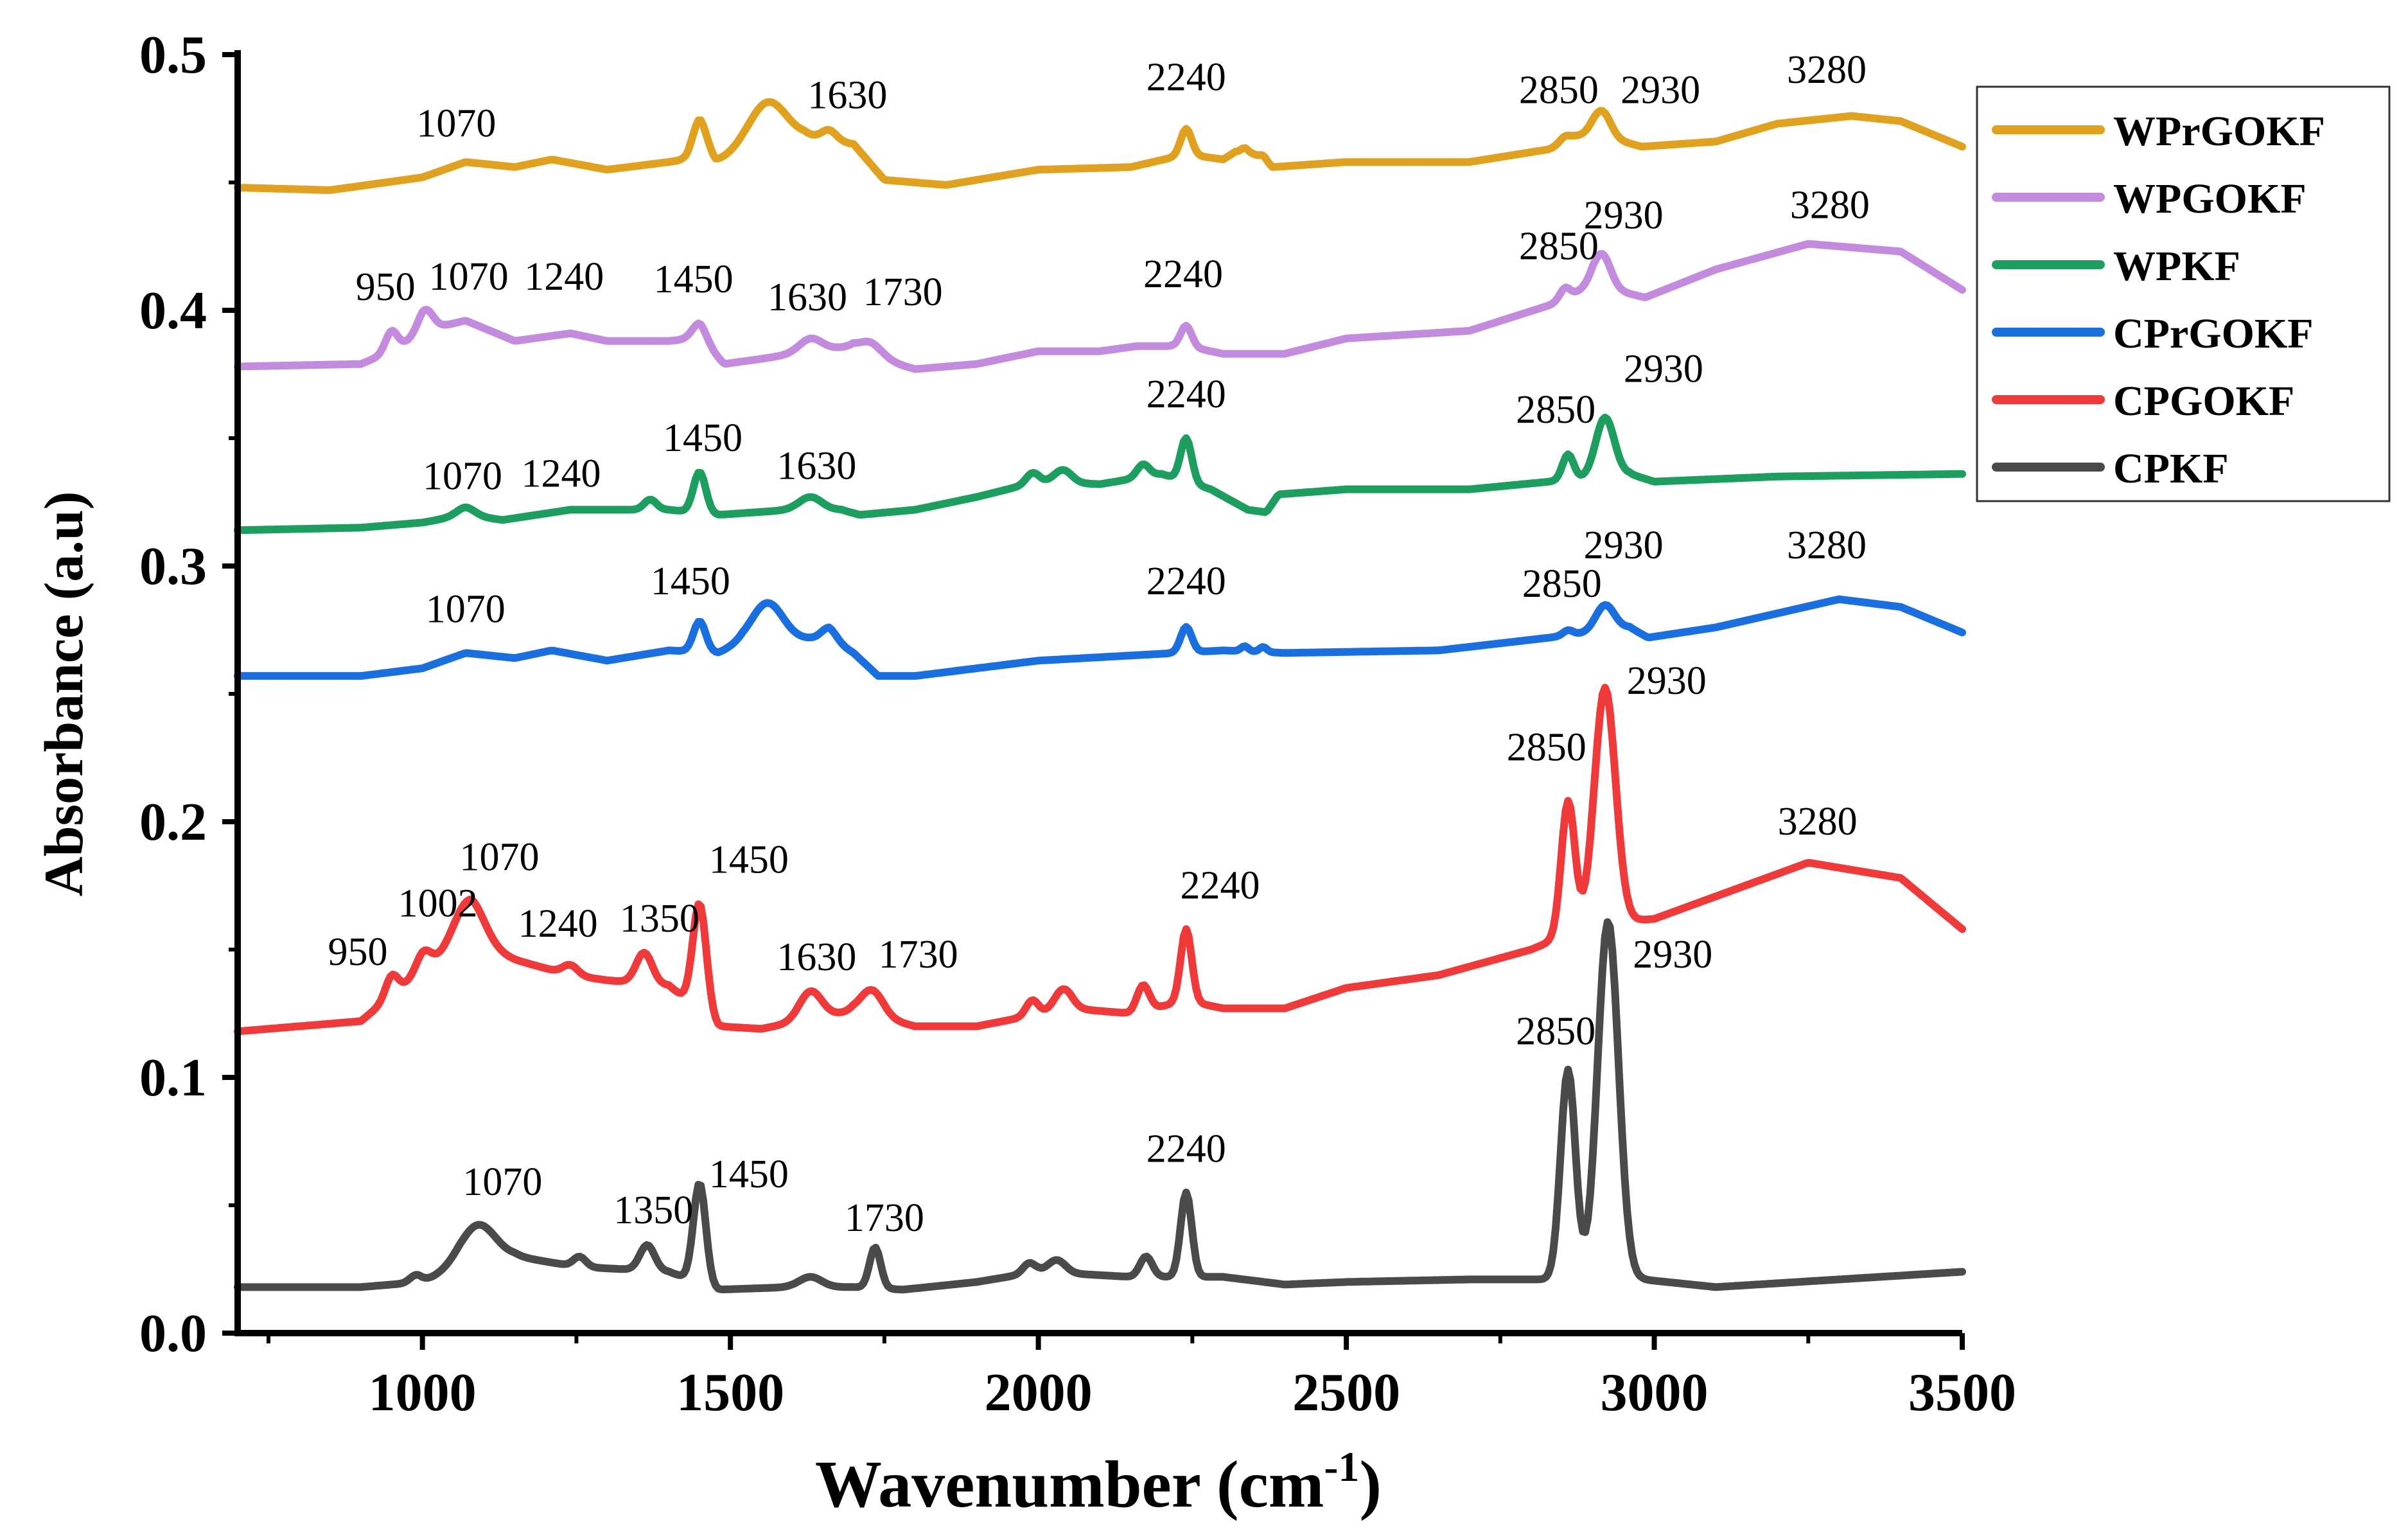 This screenshot has height=1531, width=2408. What do you see at coordinates (1039, 1392) in the screenshot?
I see `x-tick-label: 2000` at bounding box center [1039, 1392].